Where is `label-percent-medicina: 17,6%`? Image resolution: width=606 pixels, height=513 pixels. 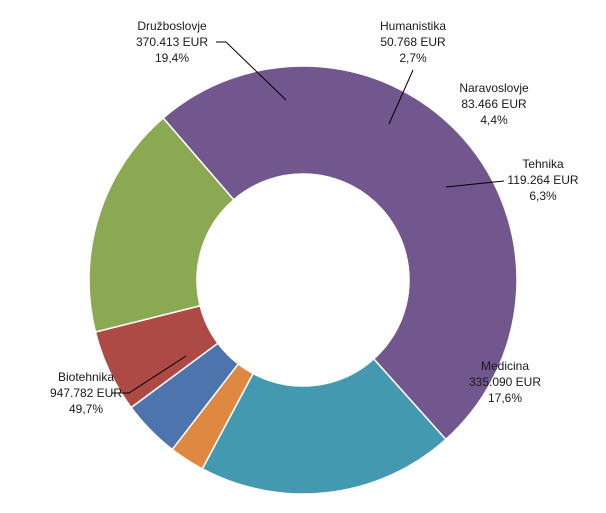 label-percent-medicina: 17,6% is located at coordinates (505, 398).